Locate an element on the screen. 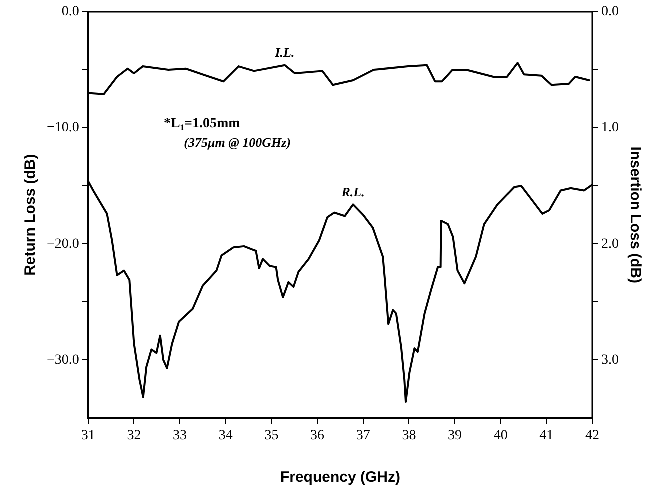 The width and height of the screenshot is (666, 493). y2-tick-label: 1.0 is located at coordinates (610, 128).